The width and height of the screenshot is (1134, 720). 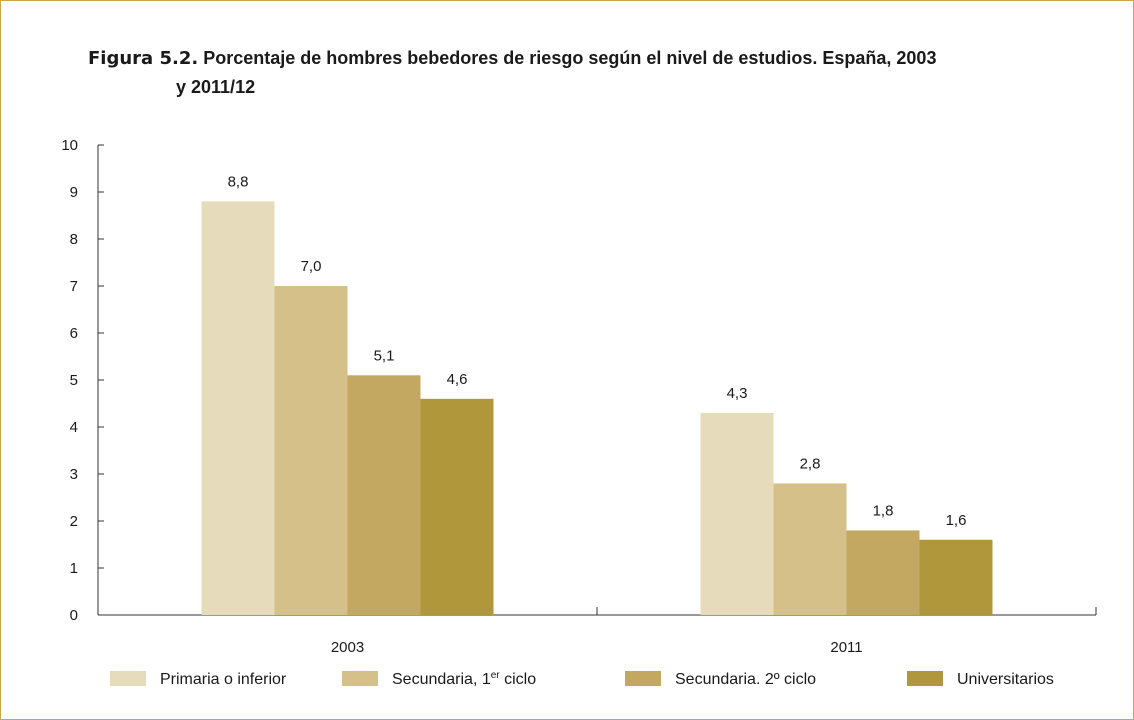 I want to click on legend-item: Universitarios, so click(x=980, y=679).